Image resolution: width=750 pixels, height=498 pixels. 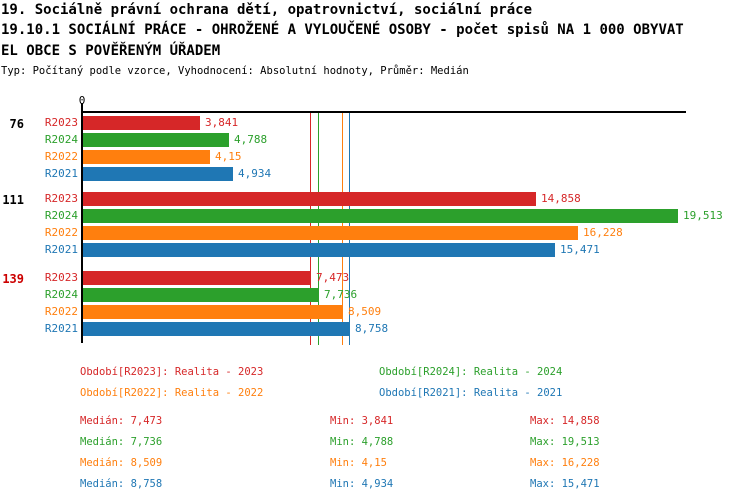 What do you see at coordinates (358, 463) in the screenshot?
I see `stat-min-r2022: Min: 4,15` at bounding box center [358, 463].